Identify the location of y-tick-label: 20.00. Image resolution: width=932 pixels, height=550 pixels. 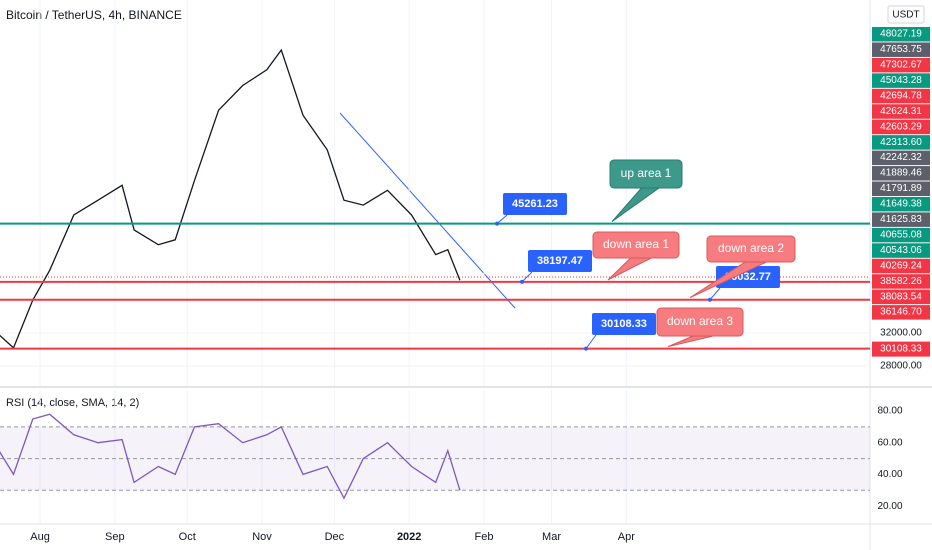
(889, 506).